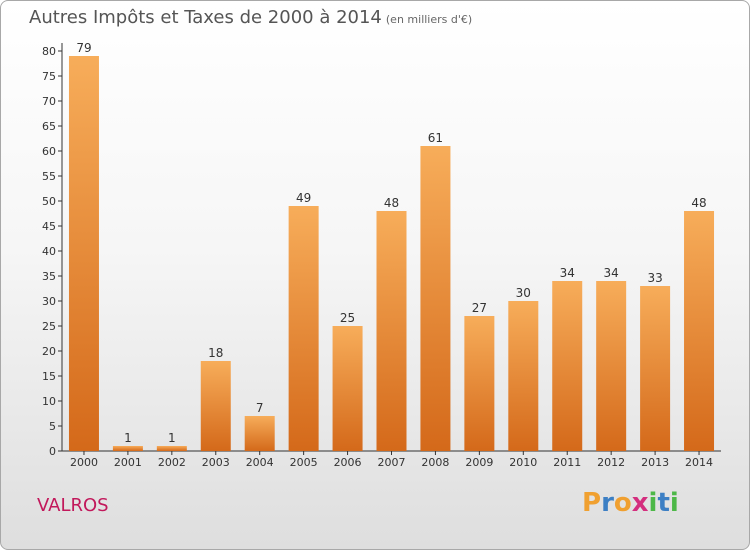  I want to click on x-tick-label: 2008, so click(435, 462).